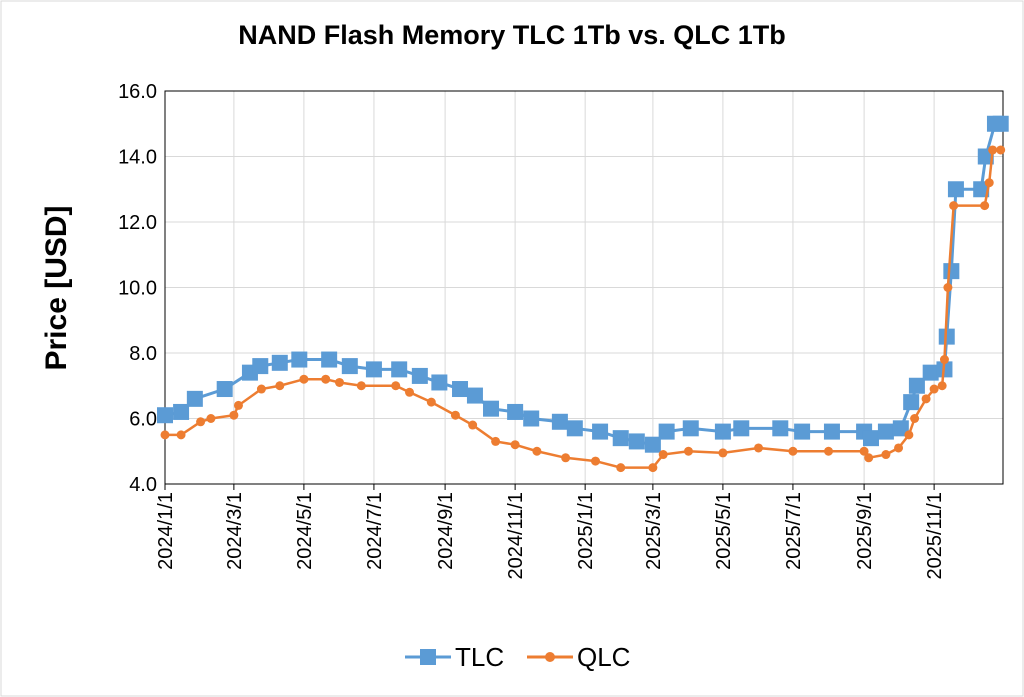 The image size is (1024, 697). Describe the element at coordinates (865, 531) in the screenshot. I see `x-tick-label: 2025/9/1` at that location.